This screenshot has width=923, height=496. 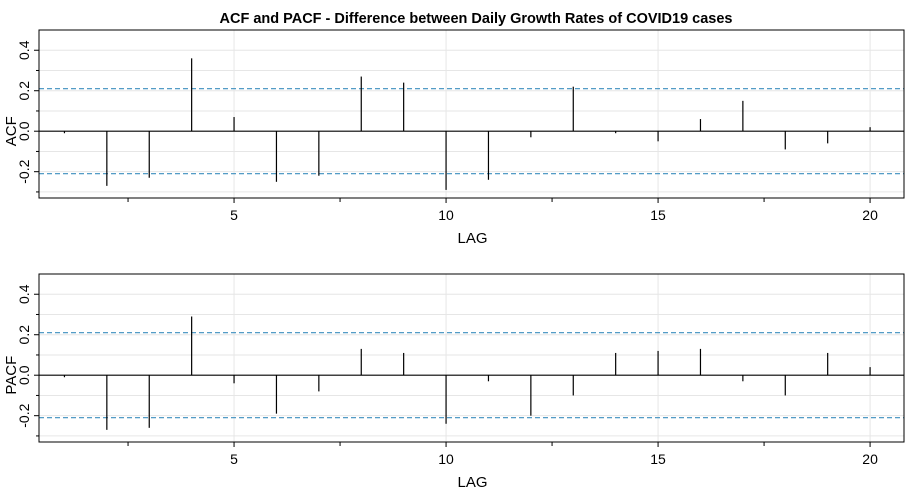 I want to click on acf-x-tick-label: 20, so click(x=870, y=215).